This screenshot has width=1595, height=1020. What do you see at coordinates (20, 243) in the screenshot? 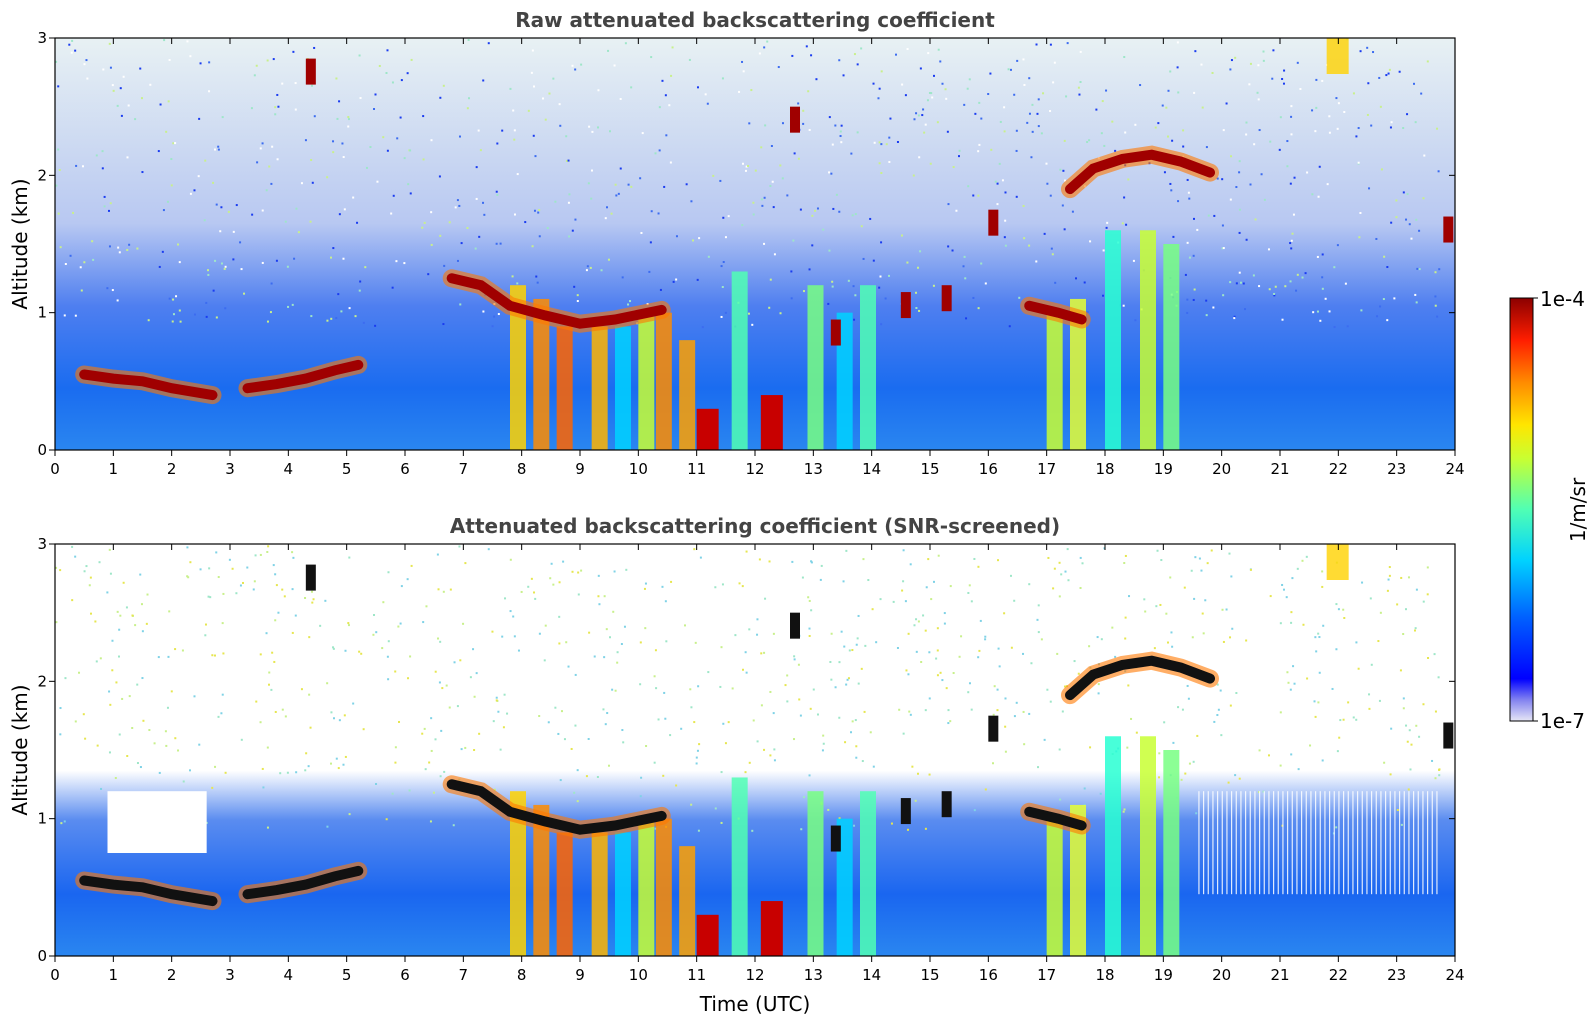
I see `raw-y-axis-label: Altitude (km)` at bounding box center [20, 243].